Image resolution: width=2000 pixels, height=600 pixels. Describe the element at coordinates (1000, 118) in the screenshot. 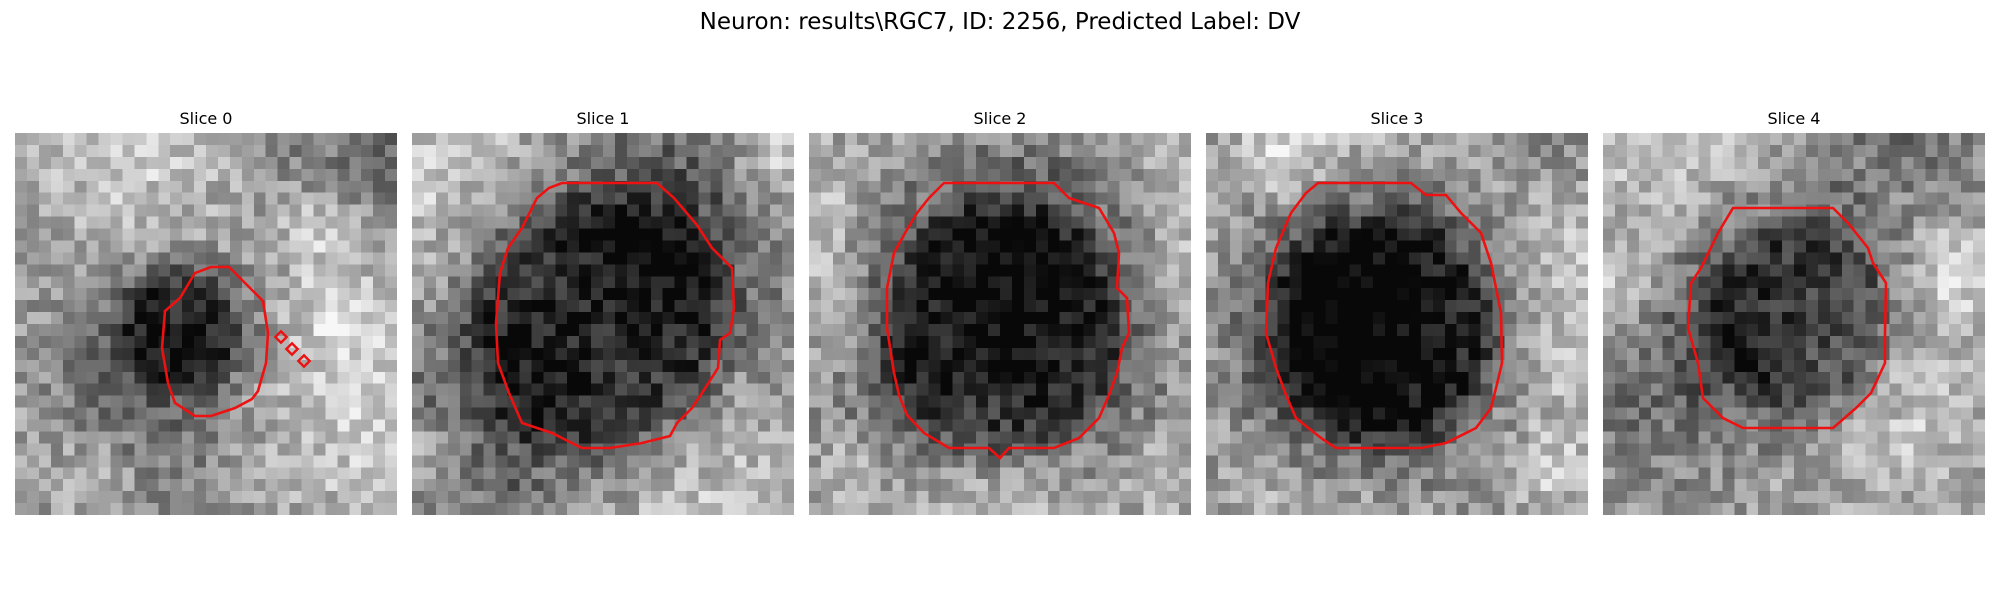

I see `slice-2-title: Slice 2` at that location.